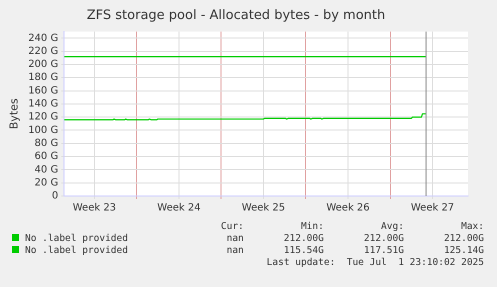 The width and height of the screenshot is (497, 287). I want to click on y-tick-label: 100 G, so click(43, 130).